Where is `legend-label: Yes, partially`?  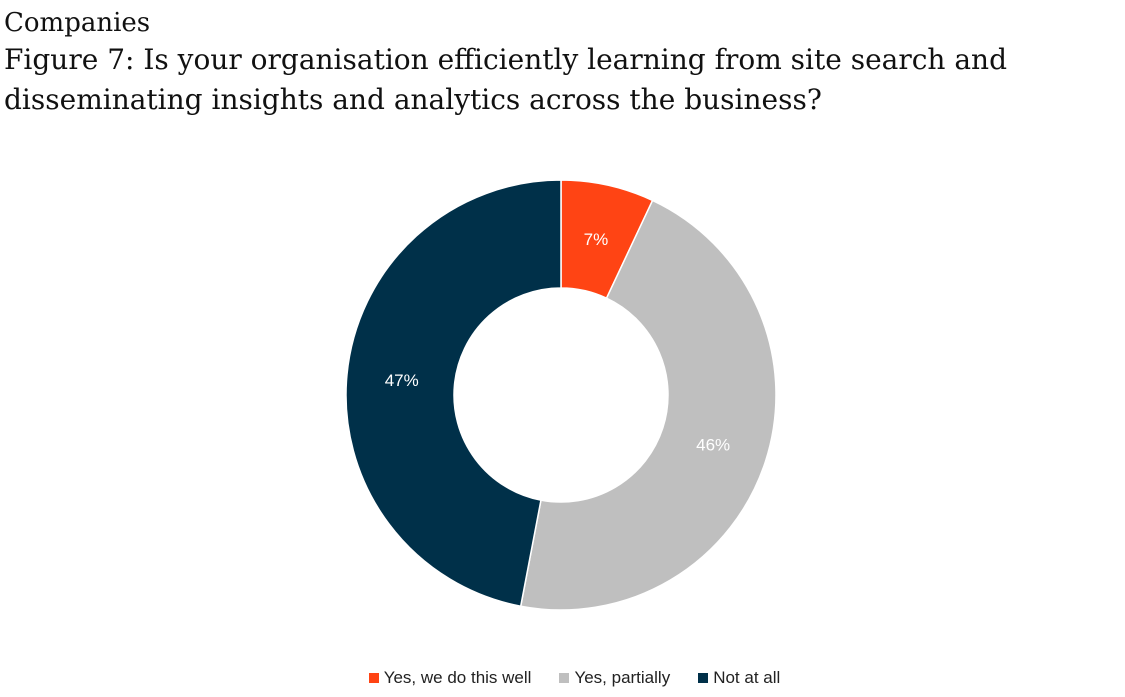
legend-label: Yes, partially is located at coordinates (622, 677).